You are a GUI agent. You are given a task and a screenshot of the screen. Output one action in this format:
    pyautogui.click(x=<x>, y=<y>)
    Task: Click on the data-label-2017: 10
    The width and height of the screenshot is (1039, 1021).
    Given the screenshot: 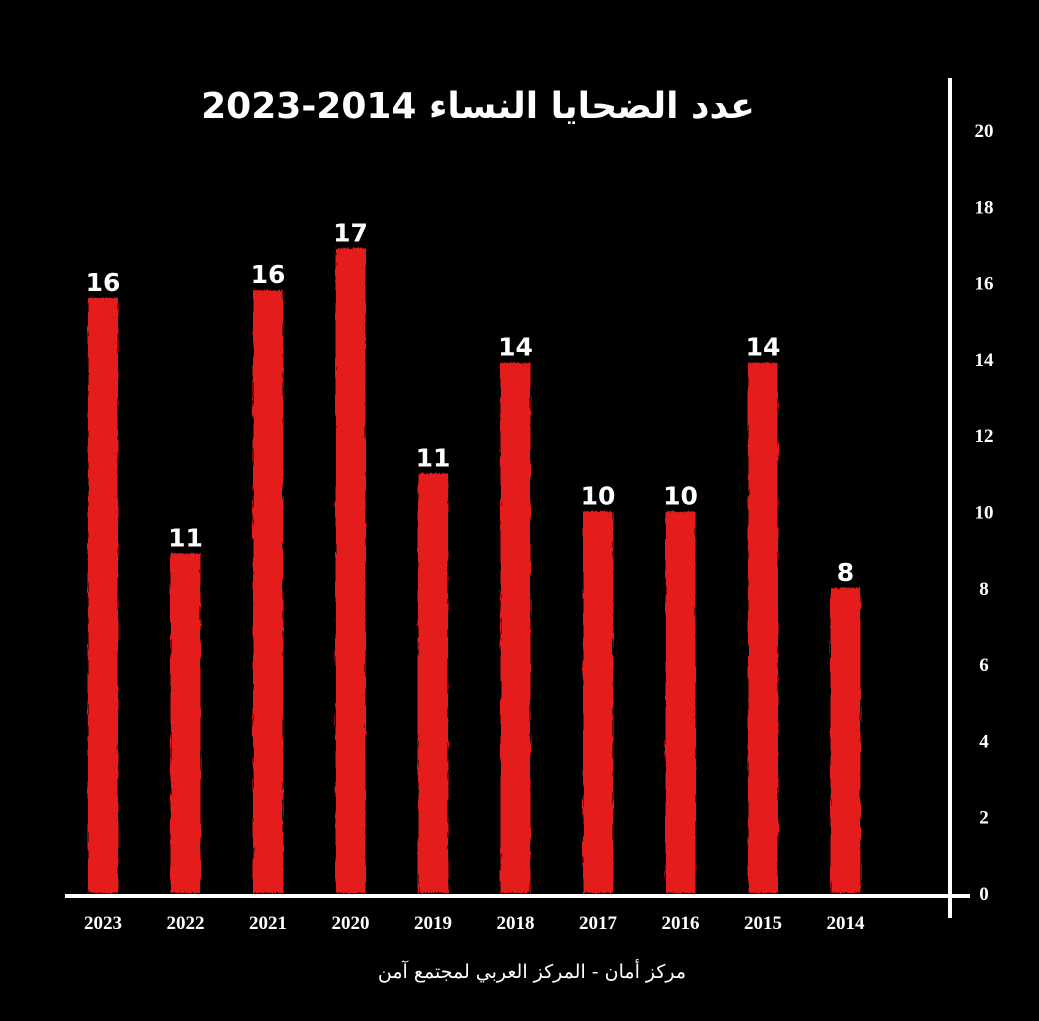 What is the action you would take?
    pyautogui.click(x=598, y=496)
    